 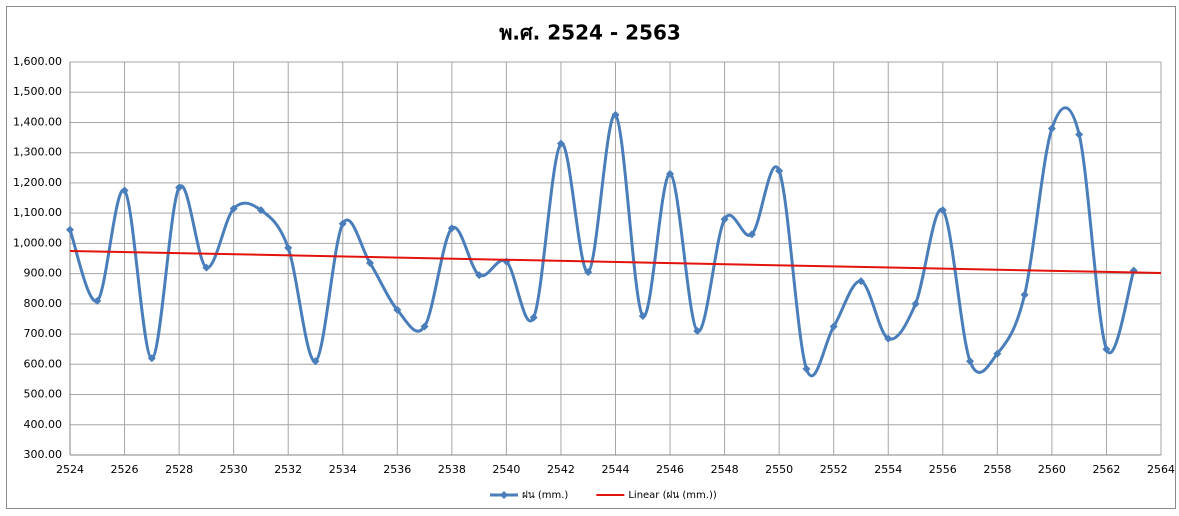 What do you see at coordinates (834, 469) in the screenshot?
I see `x-tick-label: 2552` at bounding box center [834, 469].